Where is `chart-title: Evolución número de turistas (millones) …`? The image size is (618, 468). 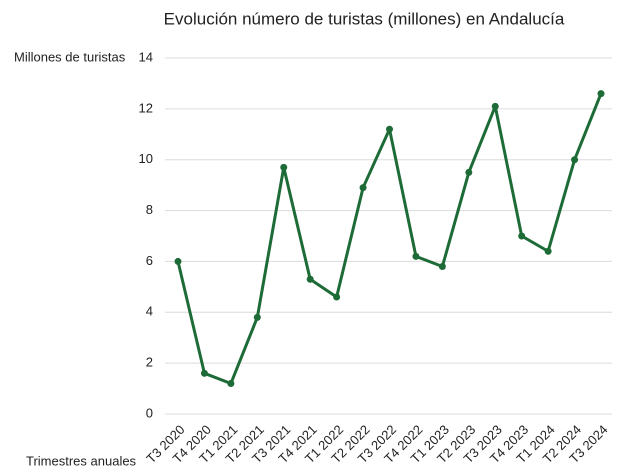
chart-title: Evolución número de turistas (millones) … is located at coordinates (364, 18).